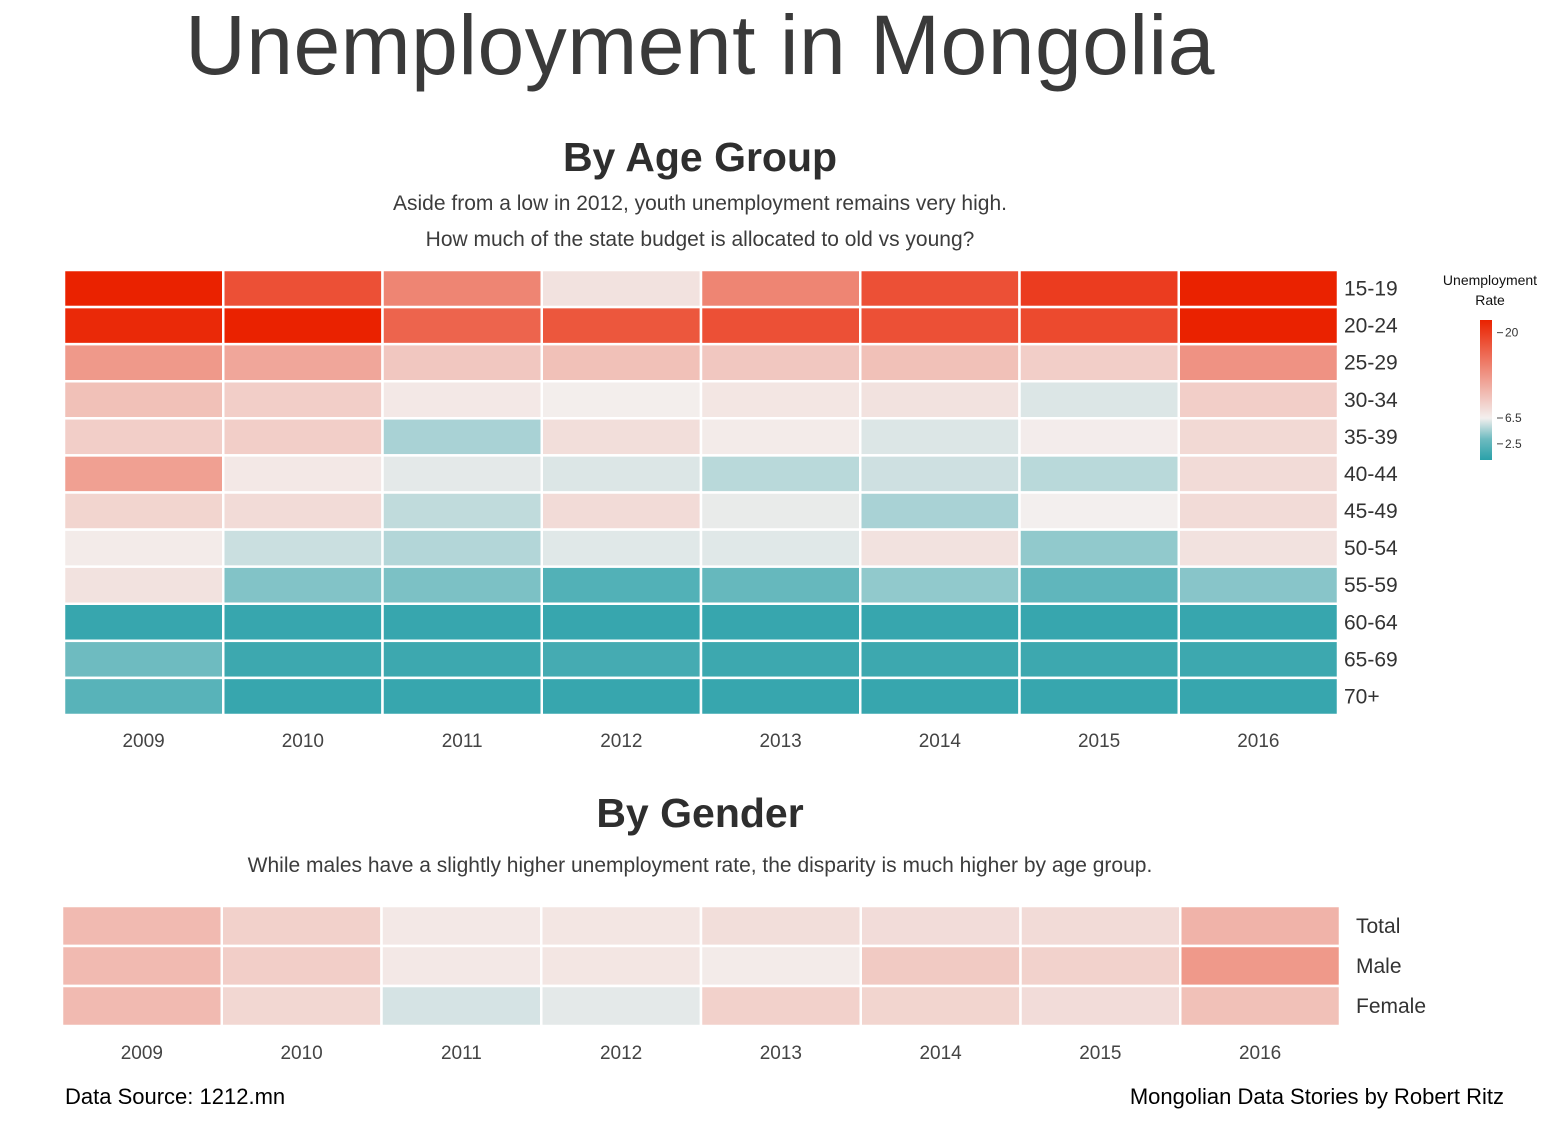 This screenshot has width=1564, height=1125. I want to click on heatmap-cell-Female-2011, so click(461, 1006).